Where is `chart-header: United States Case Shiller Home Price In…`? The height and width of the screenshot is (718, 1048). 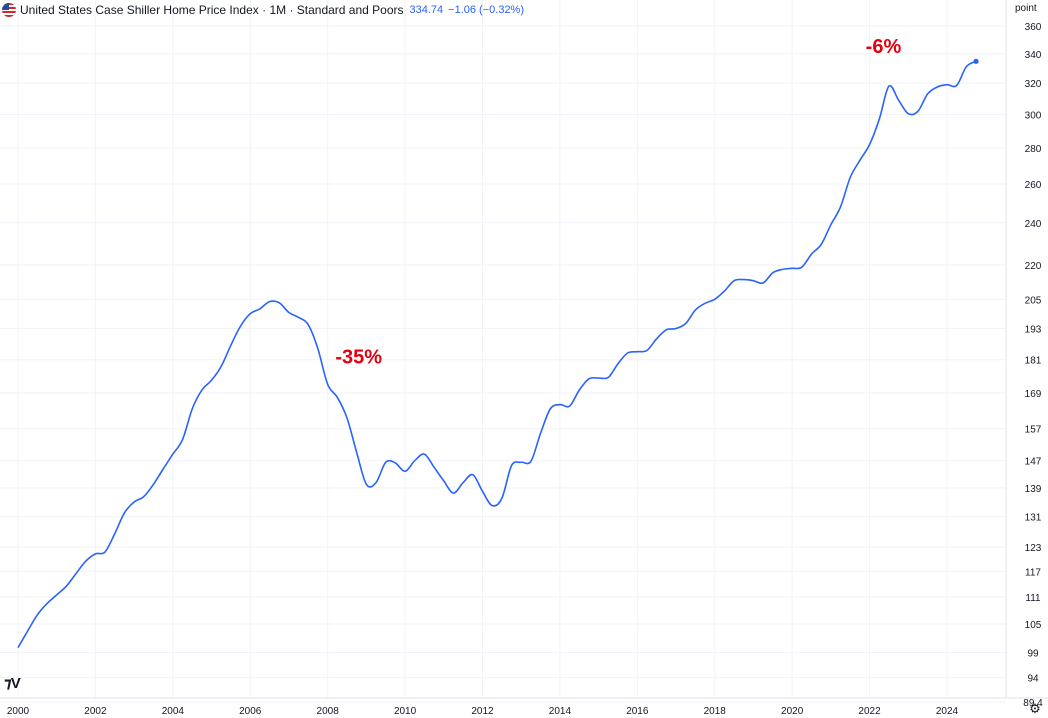 chart-header: United States Case Shiller Home Price In… is located at coordinates (262, 10).